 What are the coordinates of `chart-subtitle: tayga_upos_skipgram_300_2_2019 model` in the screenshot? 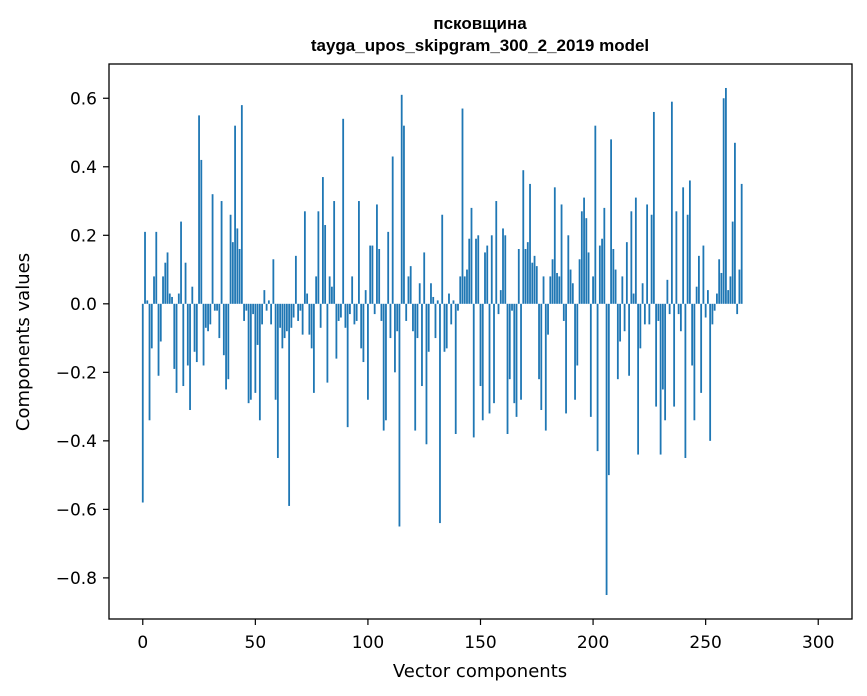 It's located at (480, 45).